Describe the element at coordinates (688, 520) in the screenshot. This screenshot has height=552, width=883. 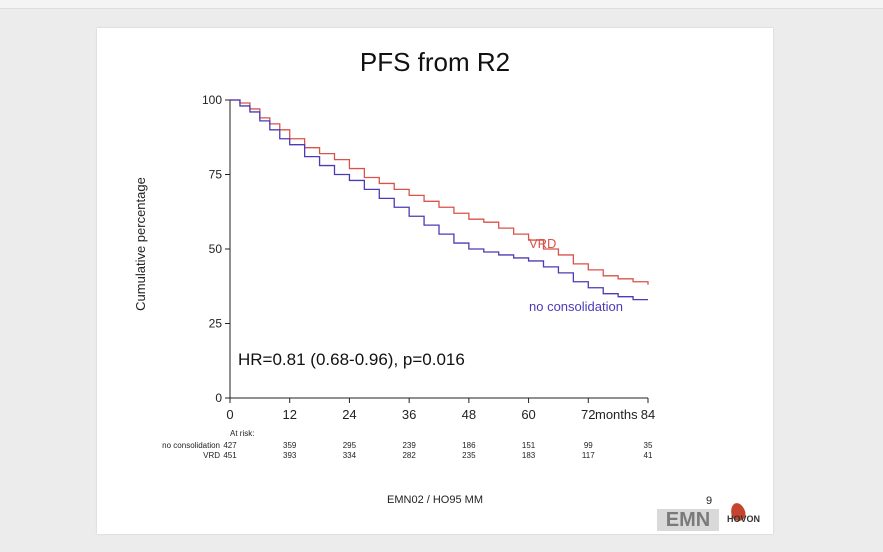
I see `emn-logo: EMN` at that location.